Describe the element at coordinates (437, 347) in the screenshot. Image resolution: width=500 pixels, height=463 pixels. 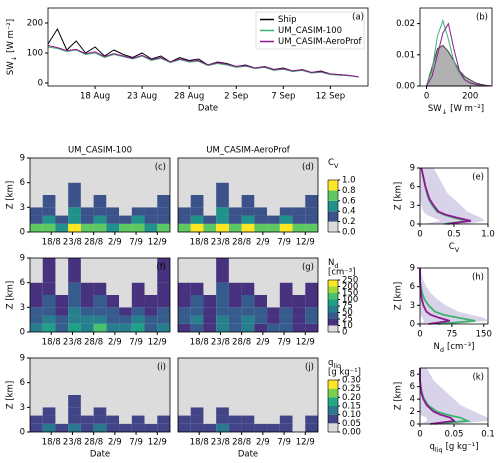
I see `label-text: N` at that location.